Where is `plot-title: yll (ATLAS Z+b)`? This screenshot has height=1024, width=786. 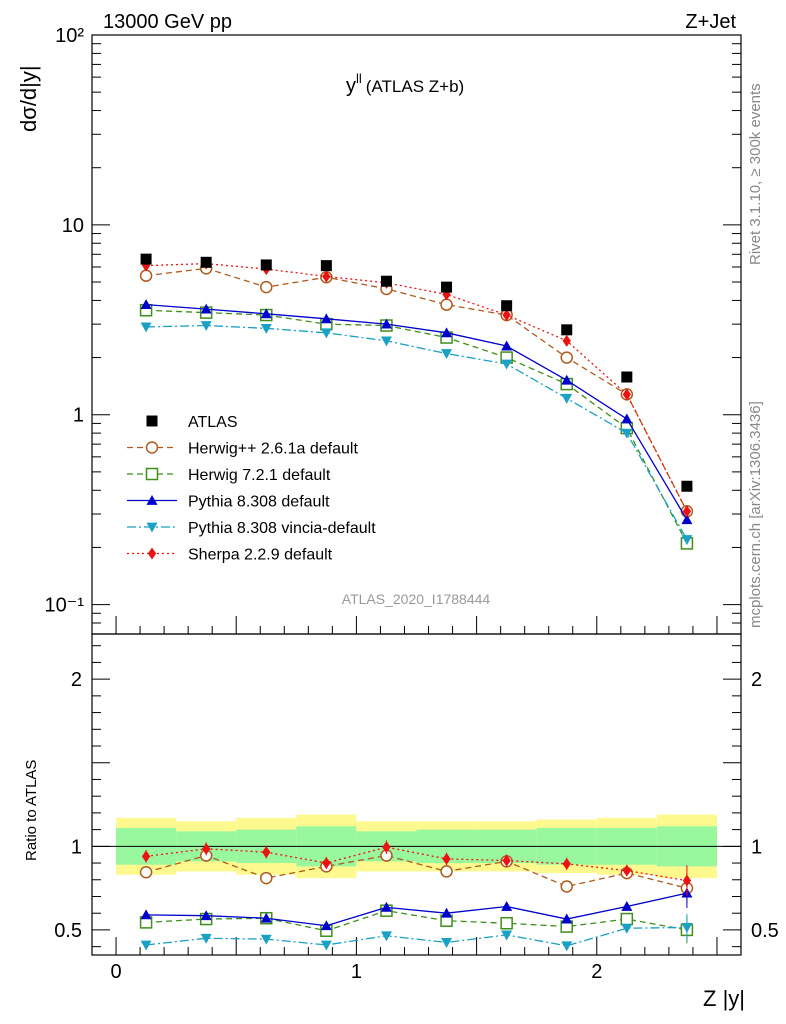
plot-title: yll (ATLAS Z+b) is located at coordinates (405, 84).